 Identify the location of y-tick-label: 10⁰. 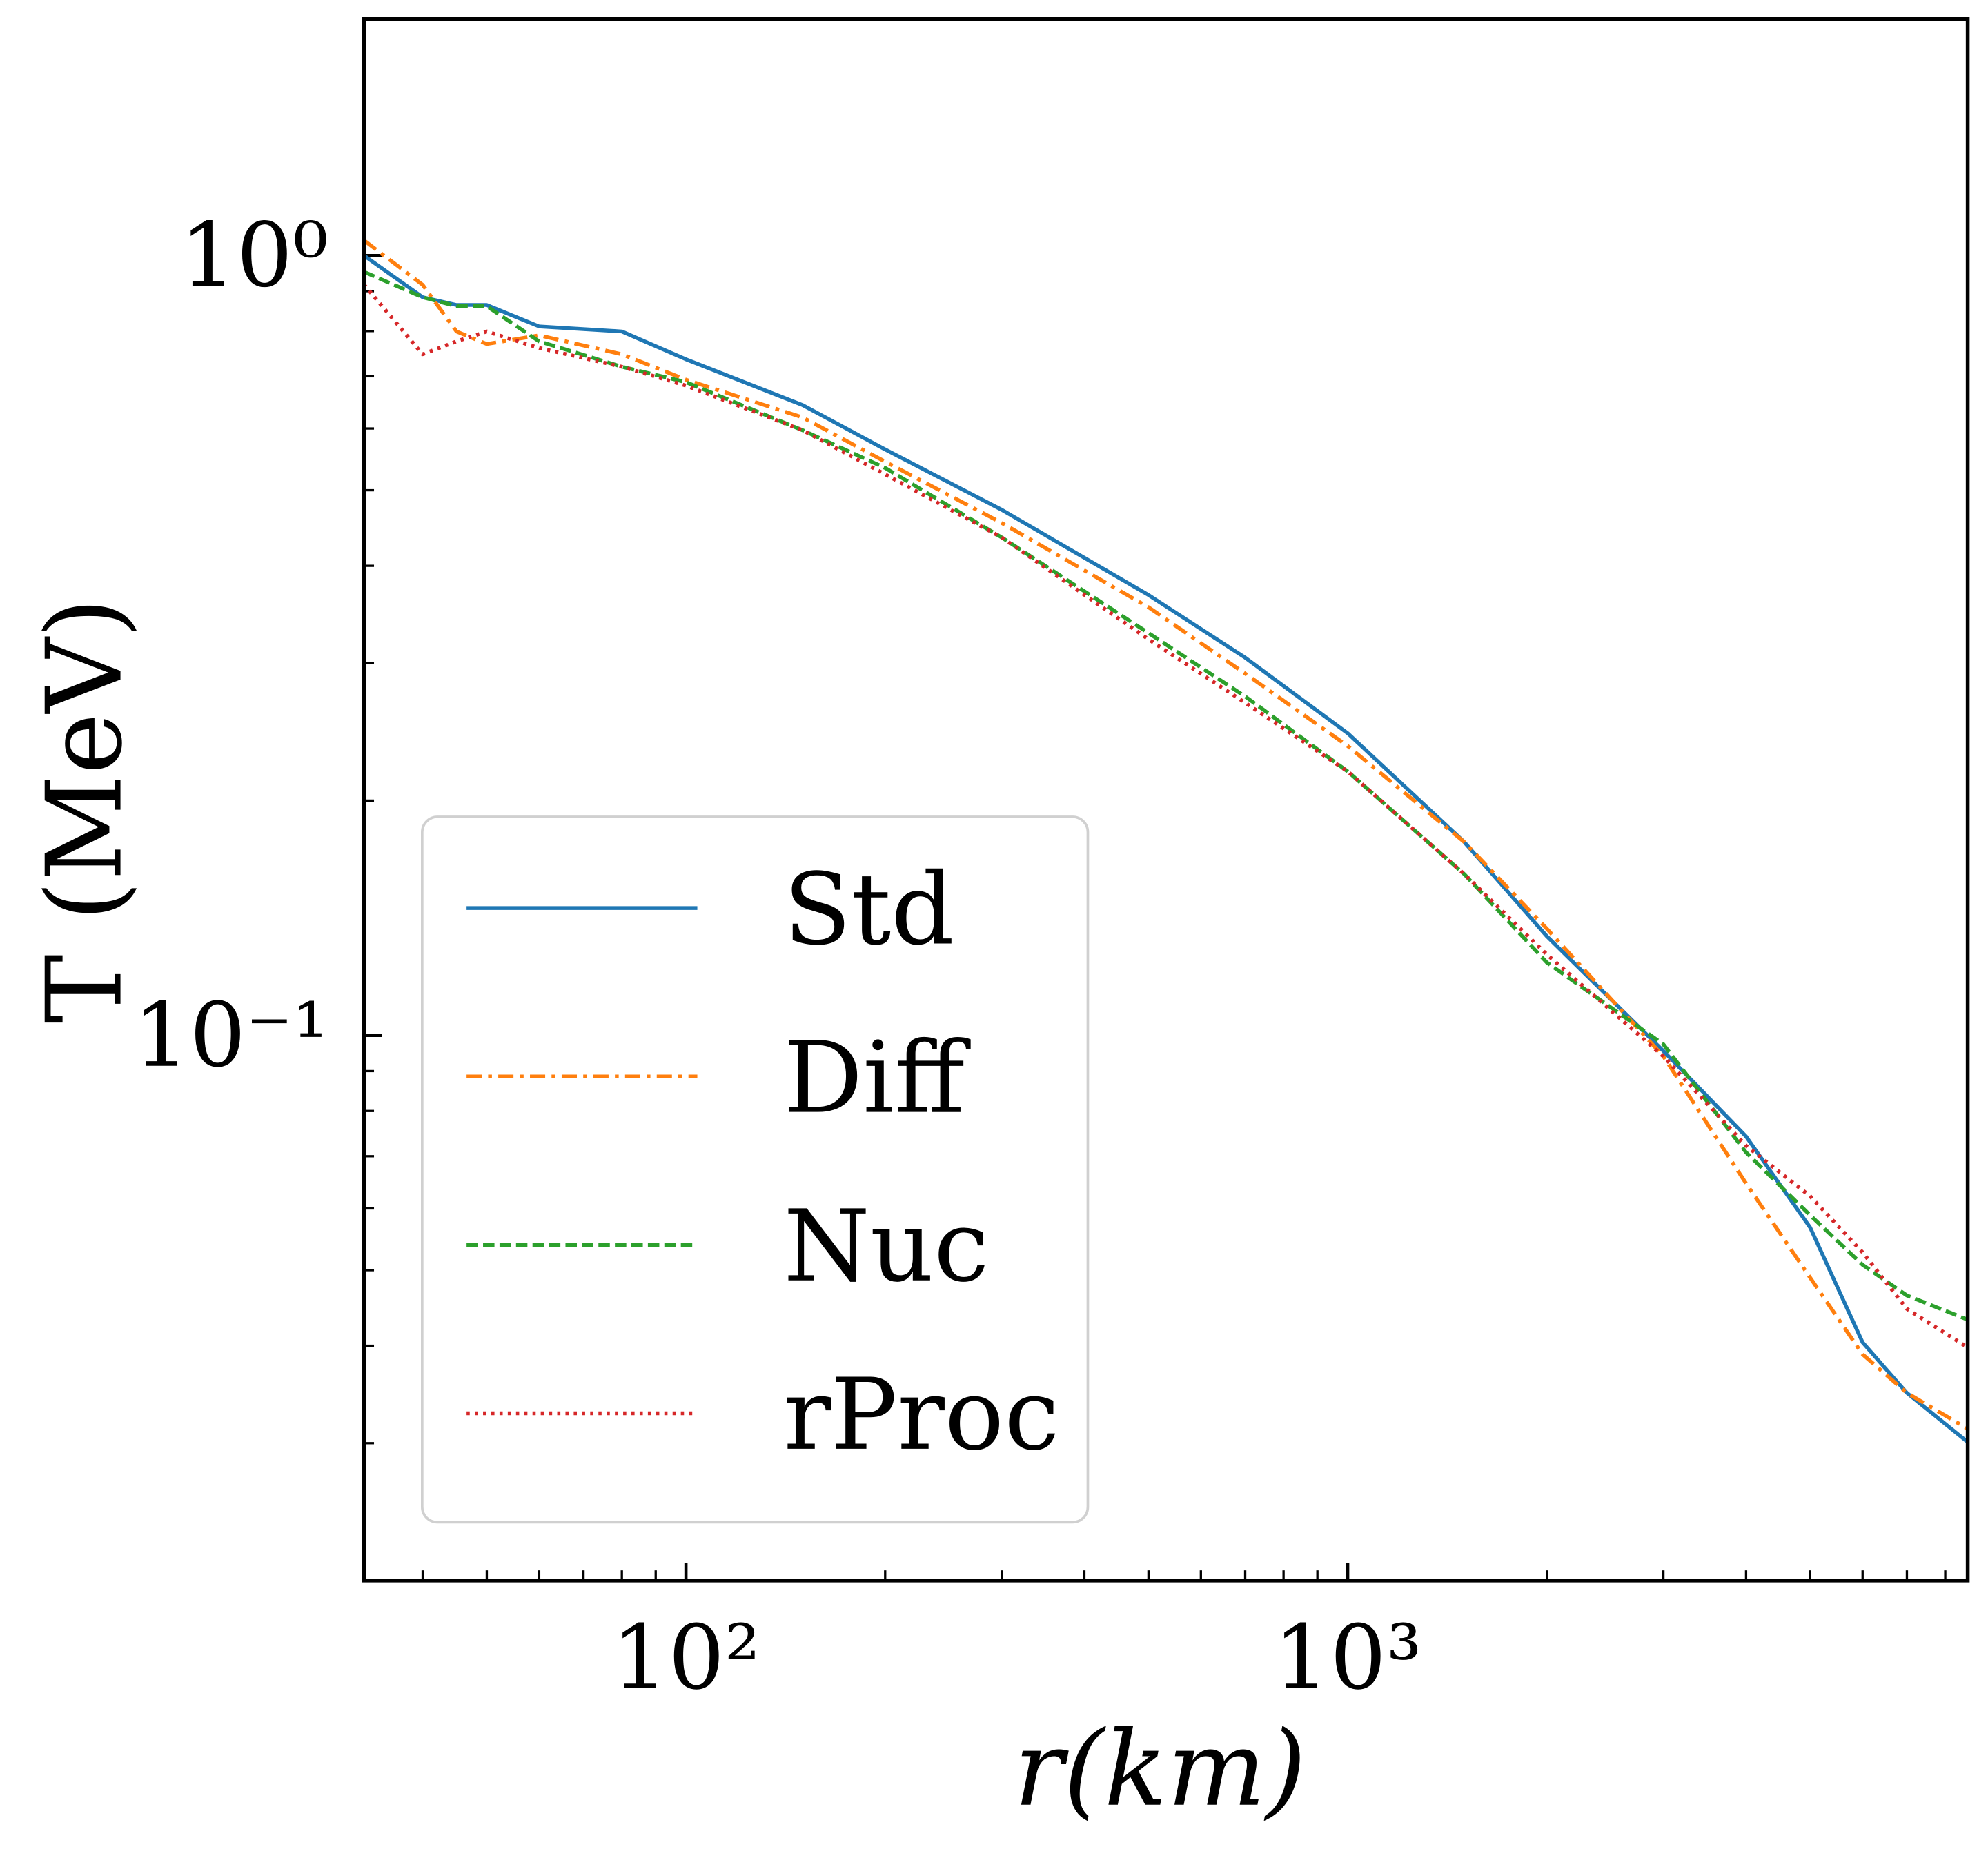
(254, 255).